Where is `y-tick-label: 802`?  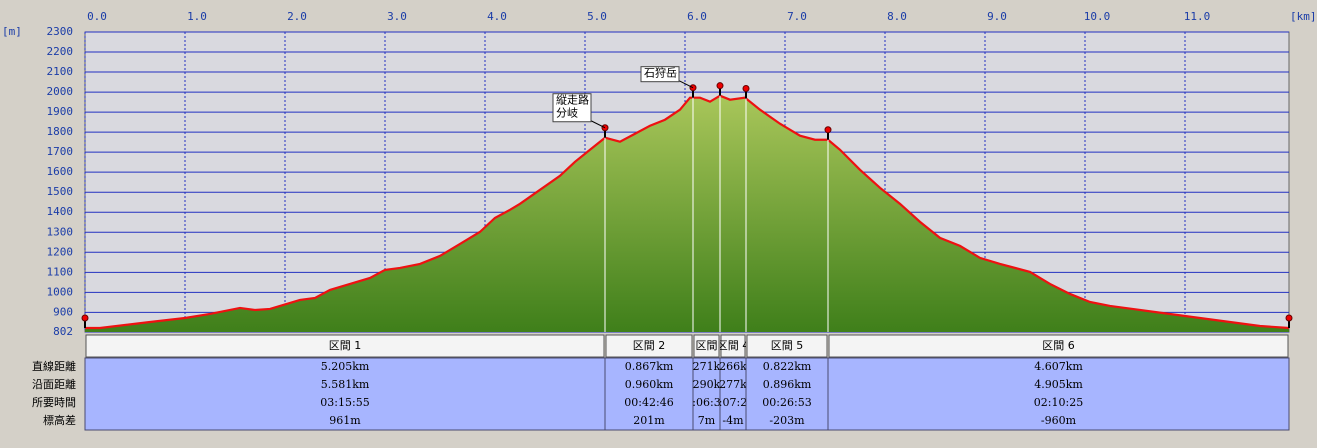
y-tick-label: 802 is located at coordinates (63, 331).